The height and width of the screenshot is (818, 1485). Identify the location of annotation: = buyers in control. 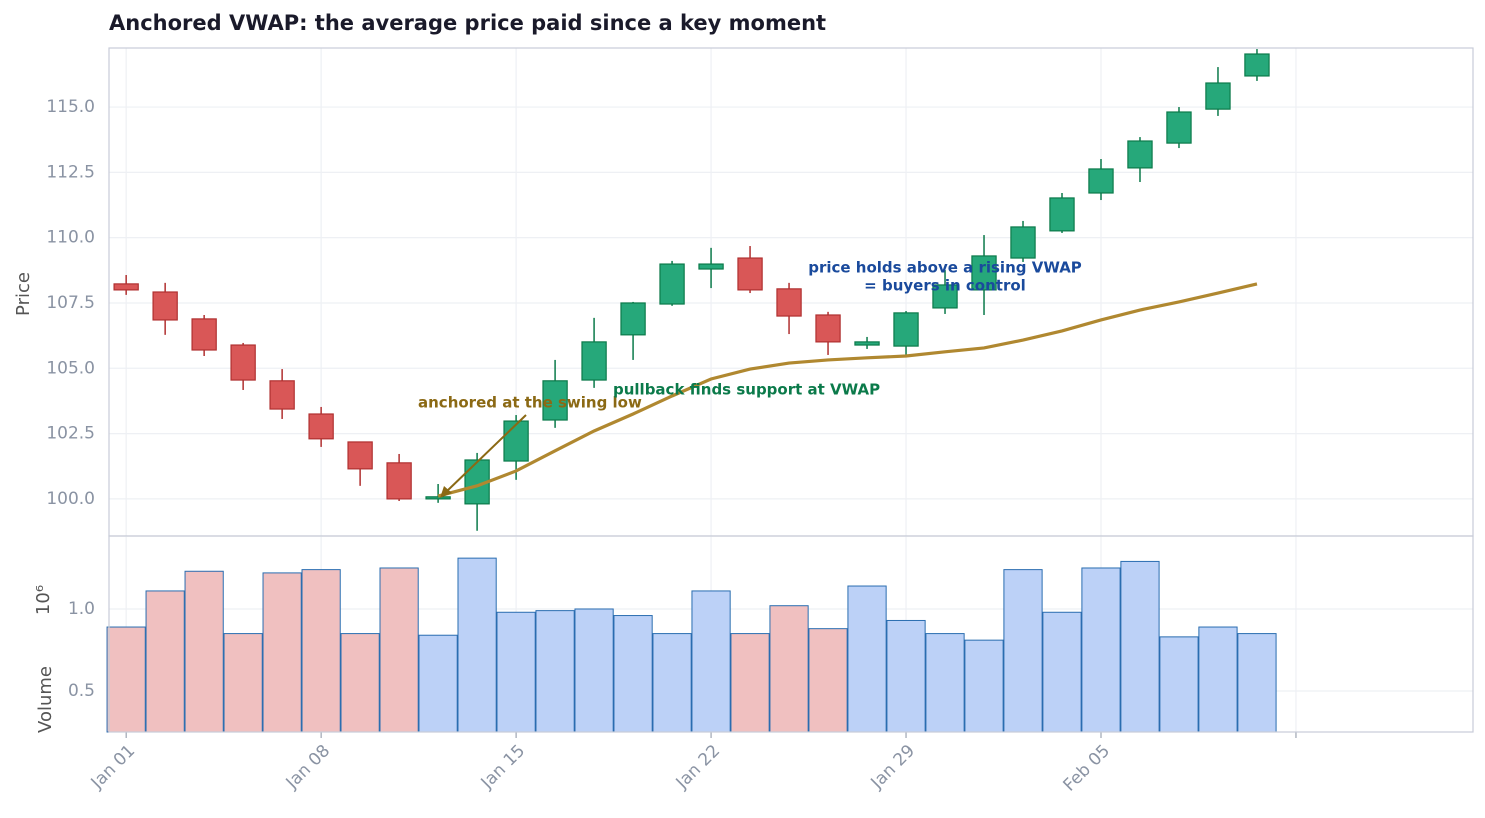
(945, 286).